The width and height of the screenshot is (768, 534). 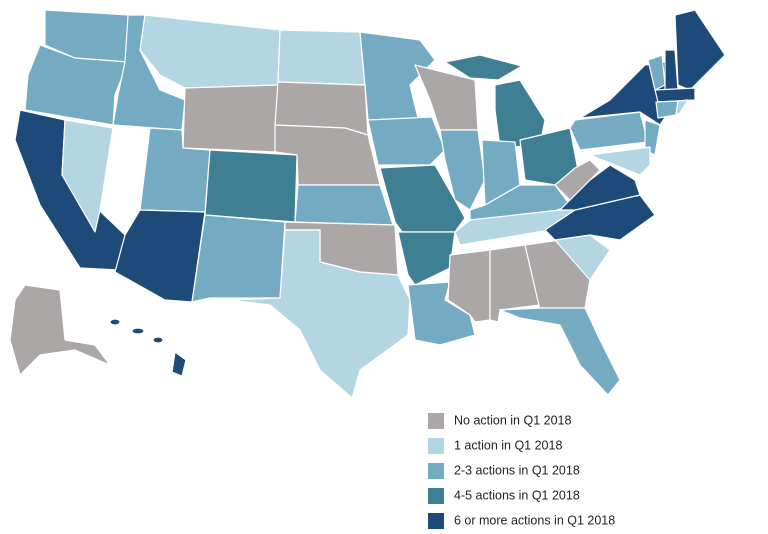 What do you see at coordinates (534, 520) in the screenshot?
I see `legend-label: 6 or more actions in Q1 2018` at bounding box center [534, 520].